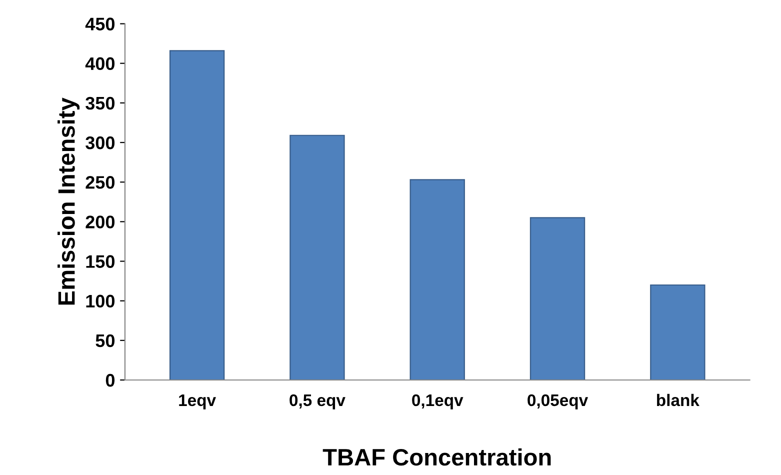  What do you see at coordinates (110, 380) in the screenshot?
I see `y-tick-label: 0` at bounding box center [110, 380].